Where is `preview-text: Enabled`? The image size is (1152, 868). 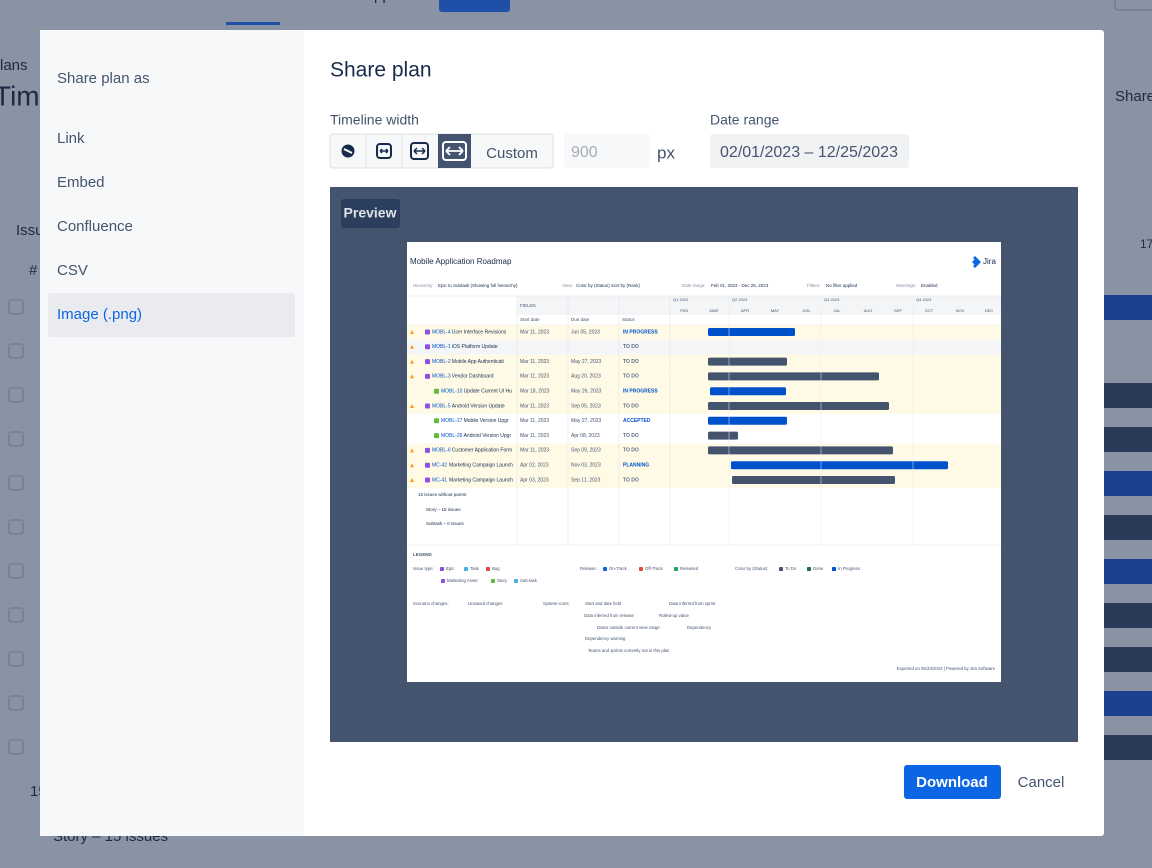 preview-text: Enabled is located at coordinates (929, 285).